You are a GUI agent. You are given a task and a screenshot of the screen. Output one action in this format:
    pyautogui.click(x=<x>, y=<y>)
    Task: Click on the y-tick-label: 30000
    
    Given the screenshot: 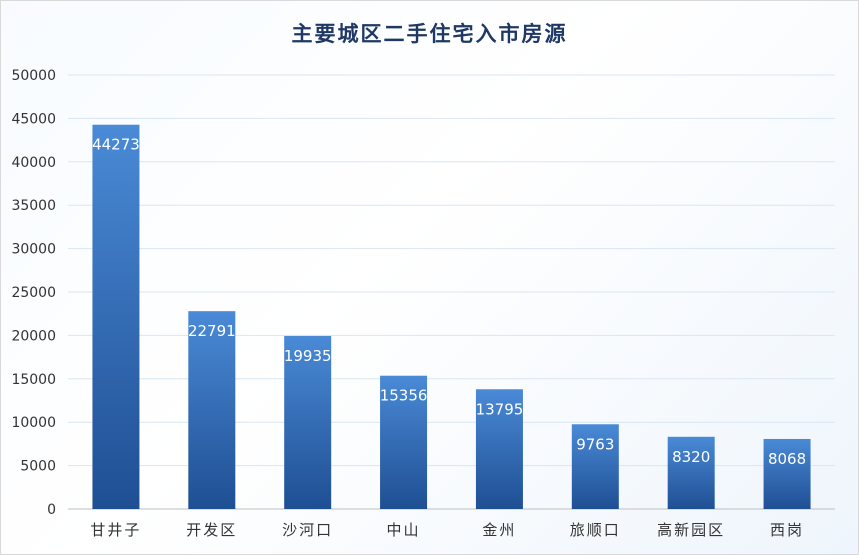 What is the action you would take?
    pyautogui.click(x=33, y=250)
    